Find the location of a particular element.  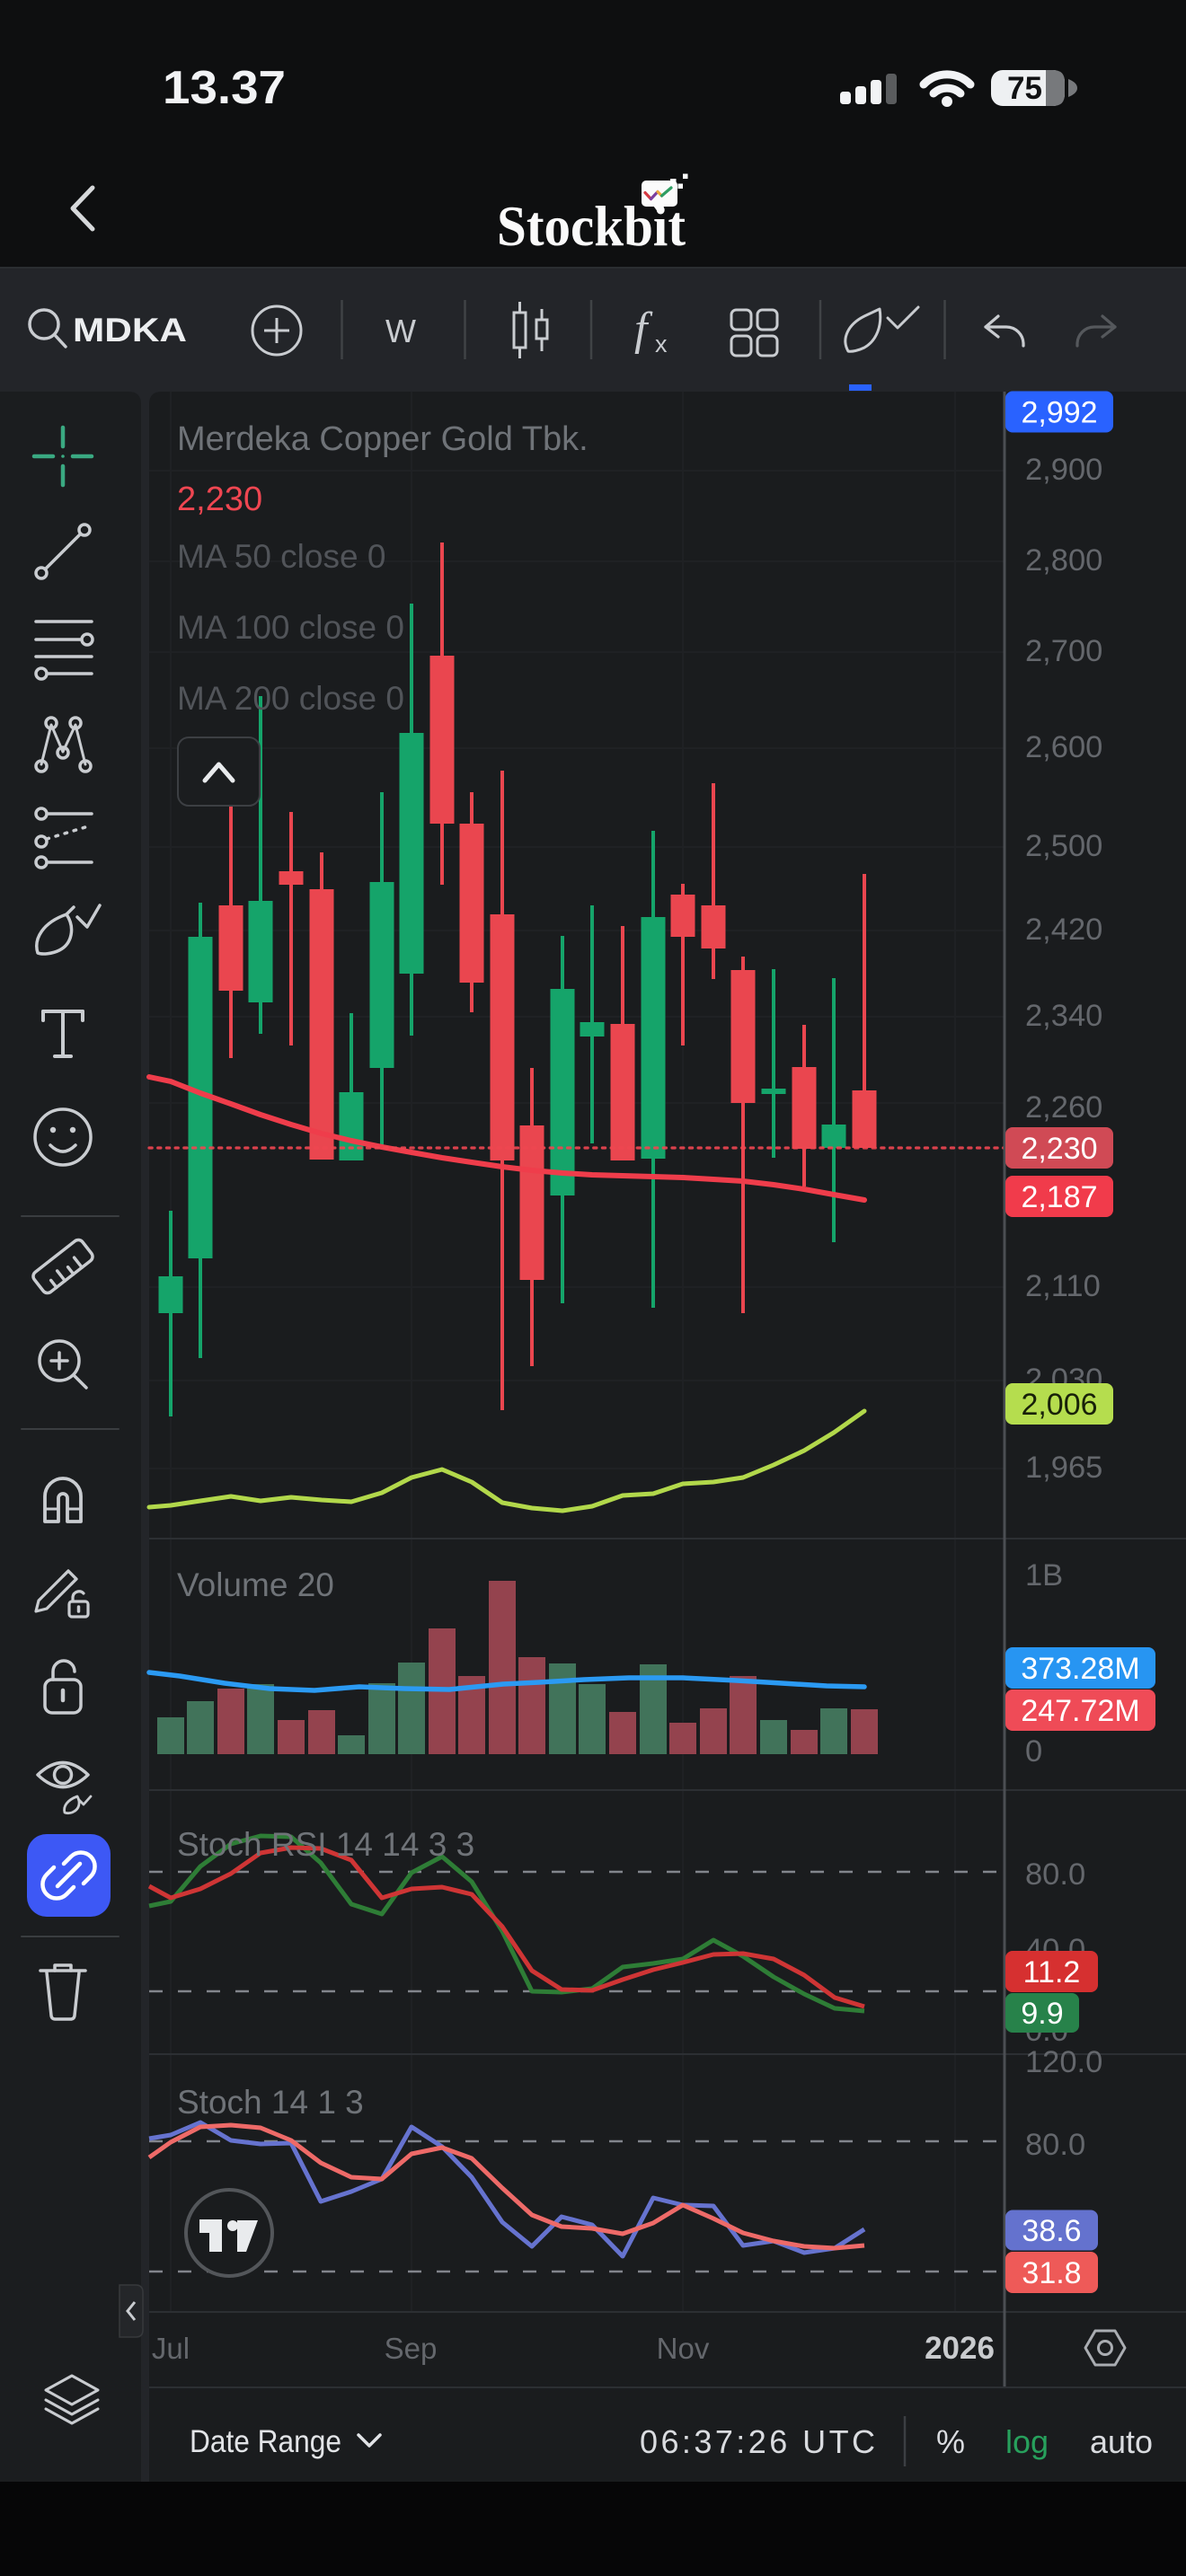

svg-text: 373.28M is located at coordinates (1080, 1669).